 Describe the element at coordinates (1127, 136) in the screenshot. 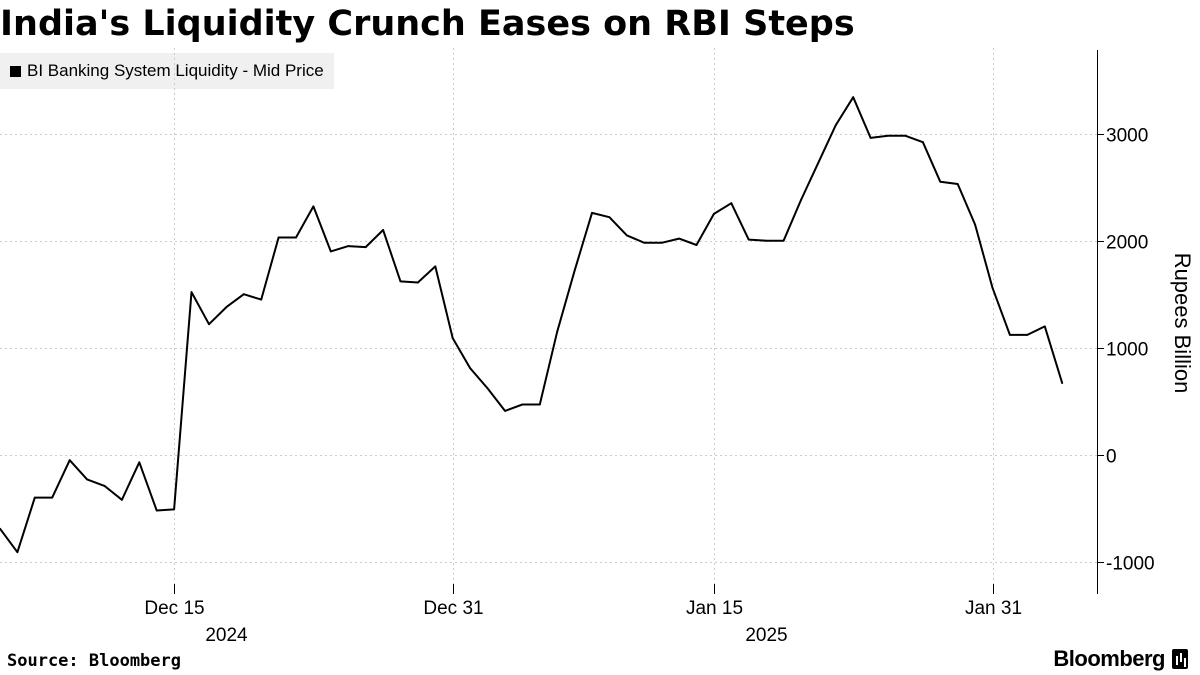

I see `y-tick-label: 3000` at that location.